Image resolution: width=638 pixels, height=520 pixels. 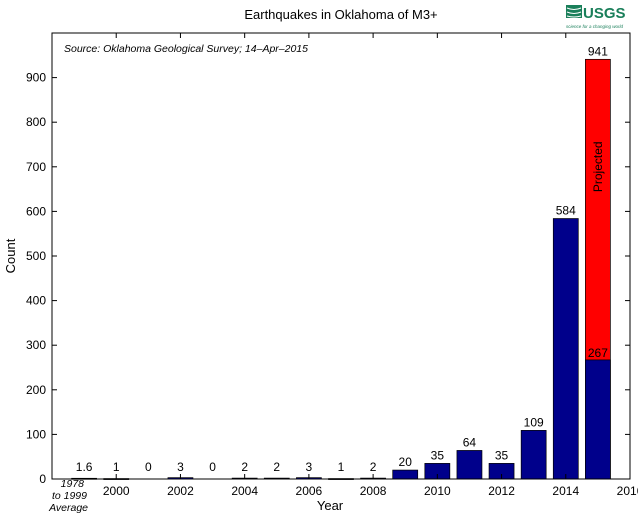 What do you see at coordinates (469, 465) in the screenshot?
I see `bar-2011` at bounding box center [469, 465].